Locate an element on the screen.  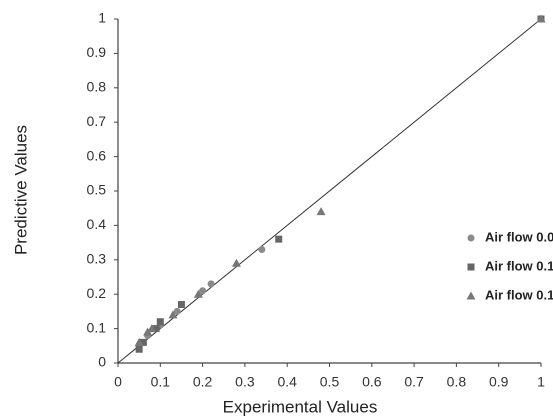
x-tick-label: 0.1 is located at coordinates (161, 382).